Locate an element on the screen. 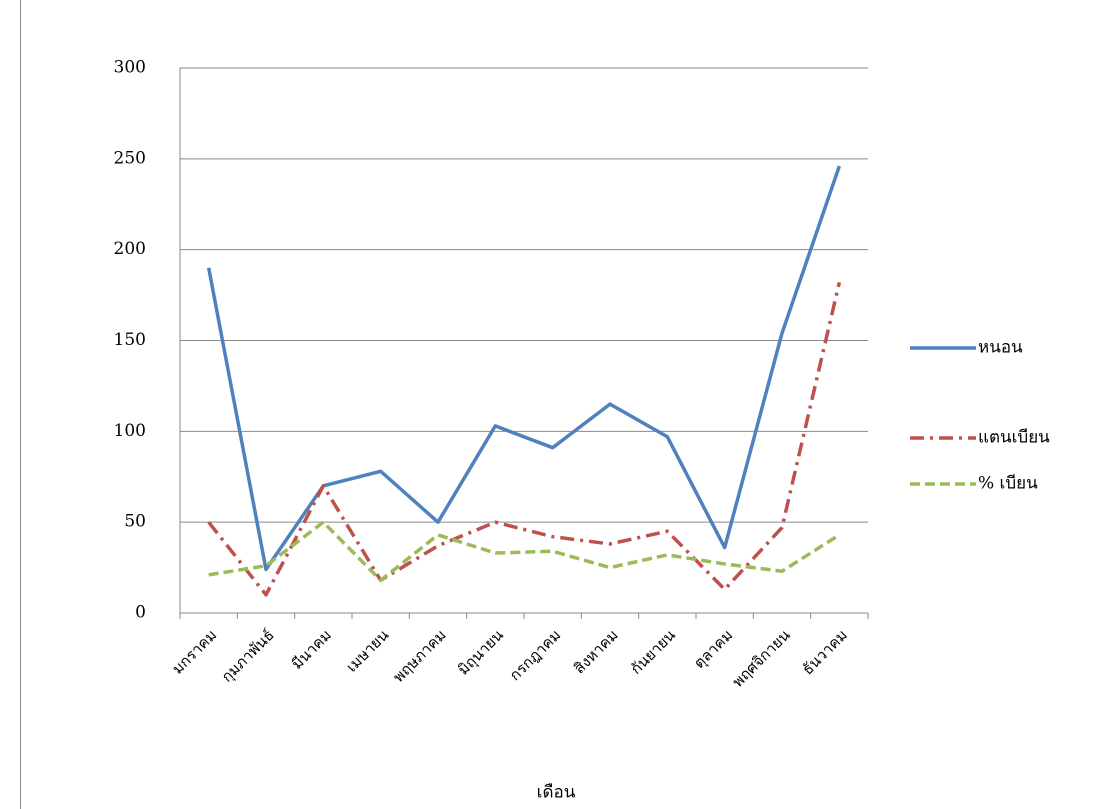  x-tick-label: กรกฎาคม is located at coordinates (535, 655).